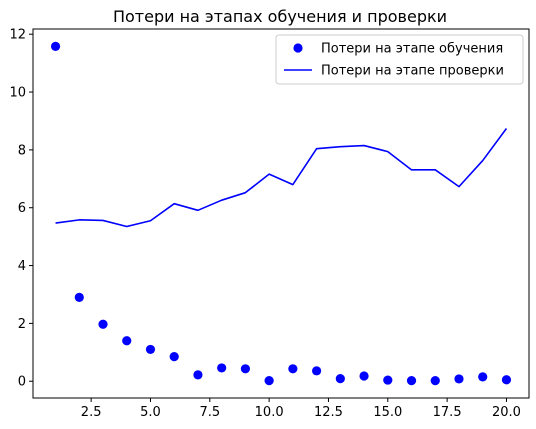  What do you see at coordinates (22, 208) in the screenshot?
I see `y-tick-label: 6` at bounding box center [22, 208].